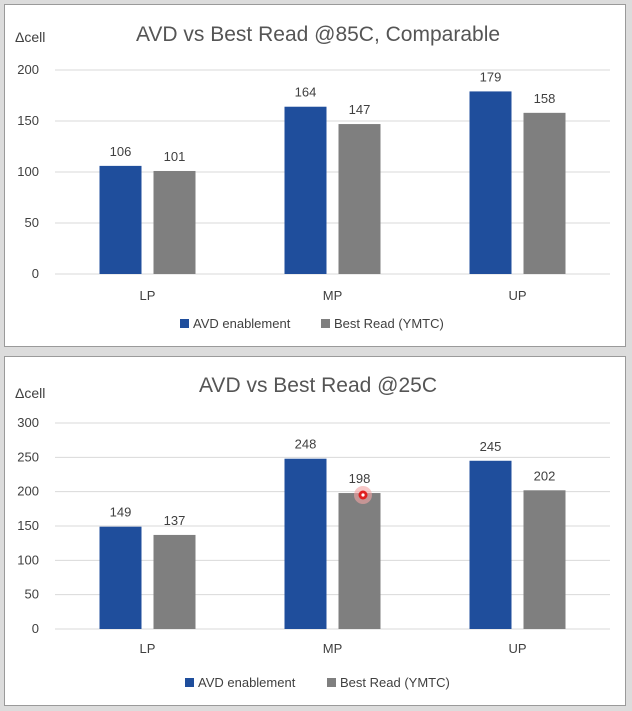 Image resolution: width=632 pixels, height=711 pixels. What do you see at coordinates (360, 478) in the screenshot?
I see `data-label: 198` at bounding box center [360, 478].